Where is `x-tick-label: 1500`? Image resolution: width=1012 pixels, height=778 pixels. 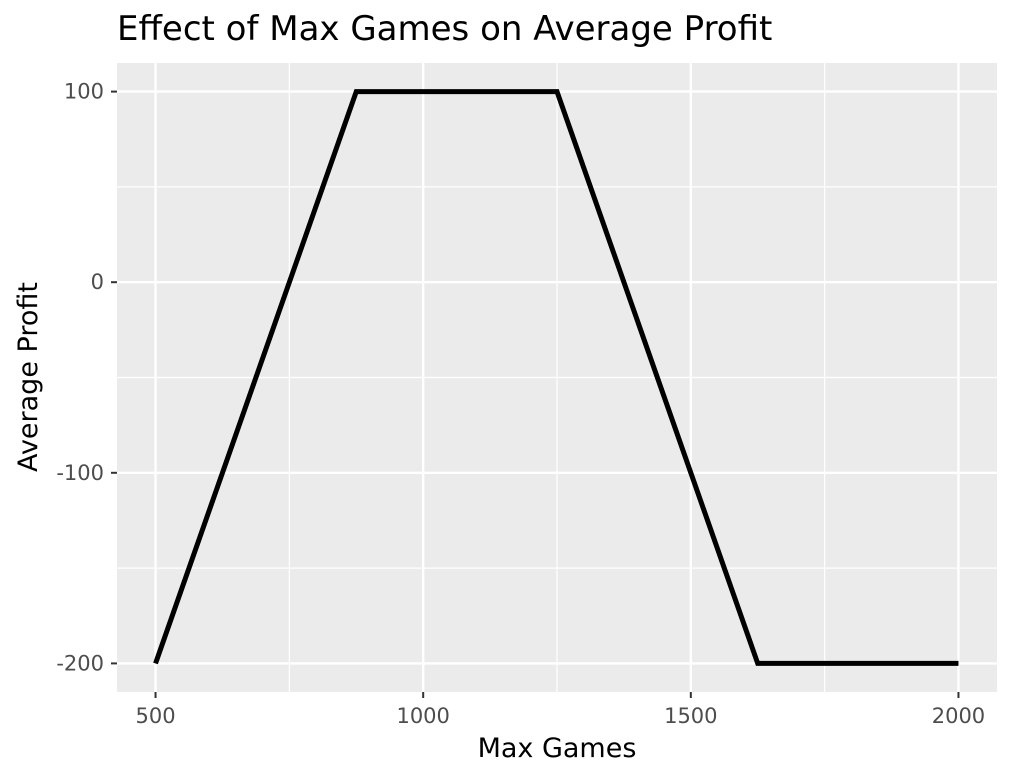 x-tick-label: 1500 is located at coordinates (690, 716).